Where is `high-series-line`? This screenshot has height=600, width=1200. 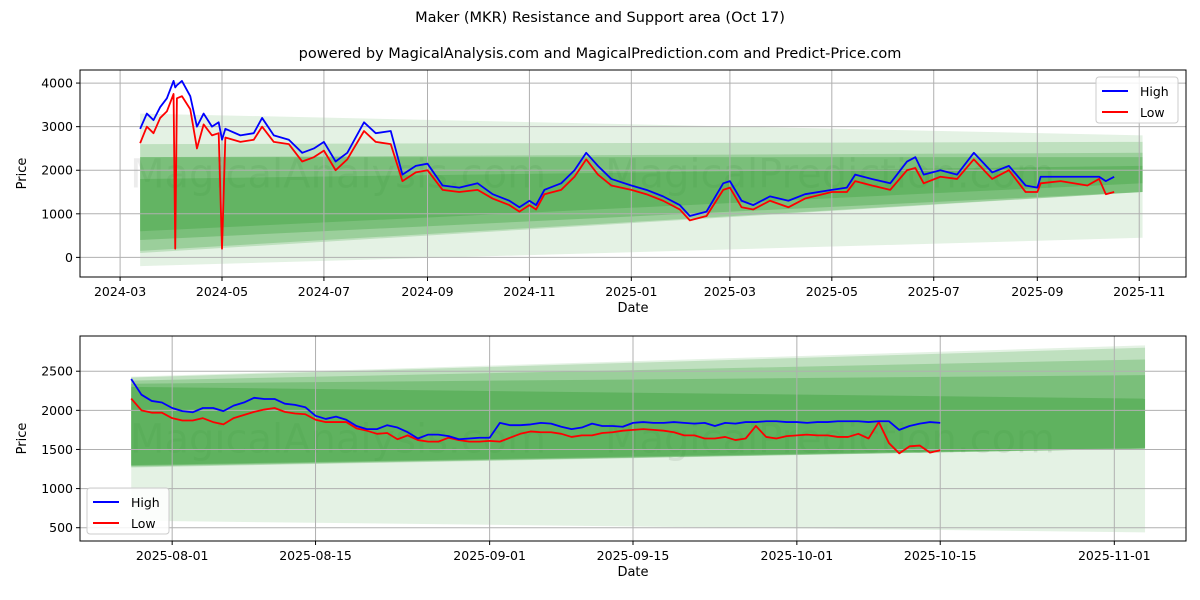 high-series-line is located at coordinates (535, 409).